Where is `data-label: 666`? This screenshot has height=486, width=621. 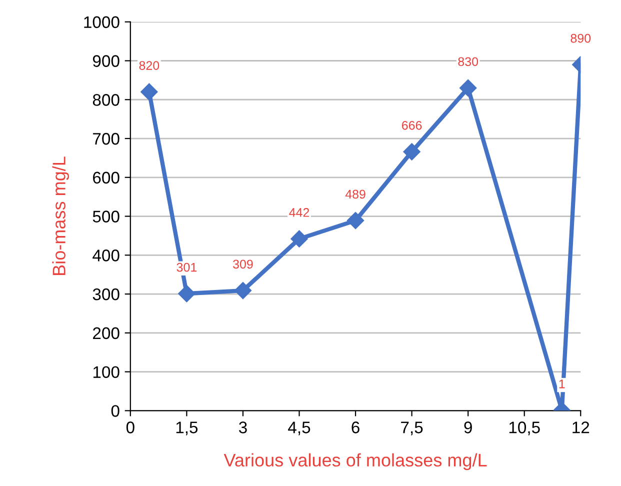 data-label: 666 is located at coordinates (412, 125).